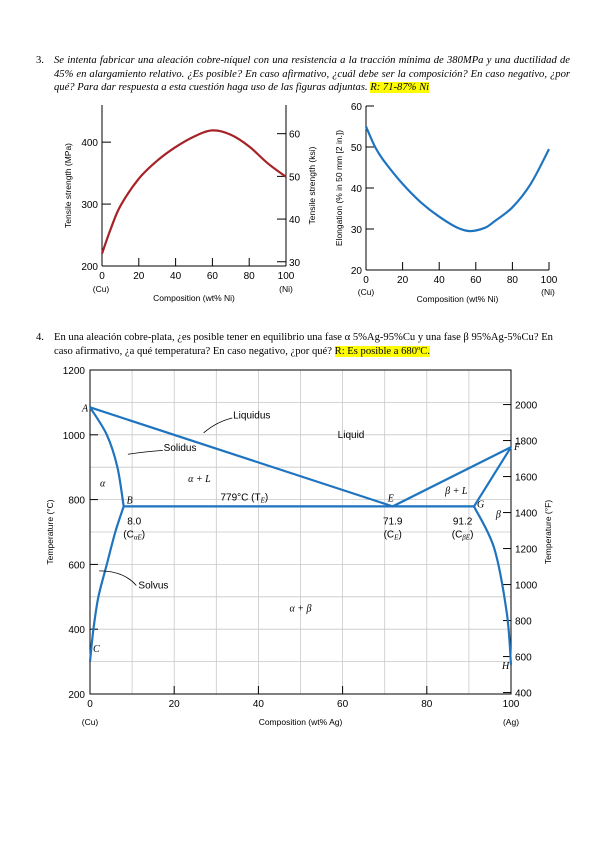  What do you see at coordinates (134, 535) in the screenshot?
I see `c-alpha-e-label: (CαE)` at bounding box center [134, 535].